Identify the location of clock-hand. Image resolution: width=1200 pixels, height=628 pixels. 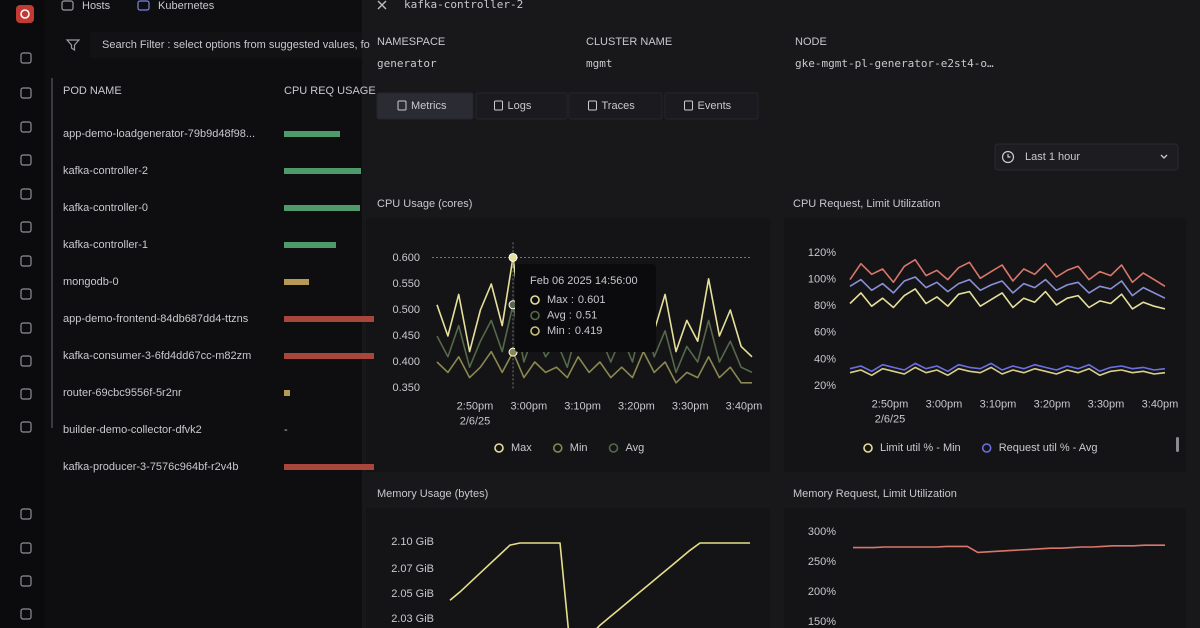
(1009, 156).